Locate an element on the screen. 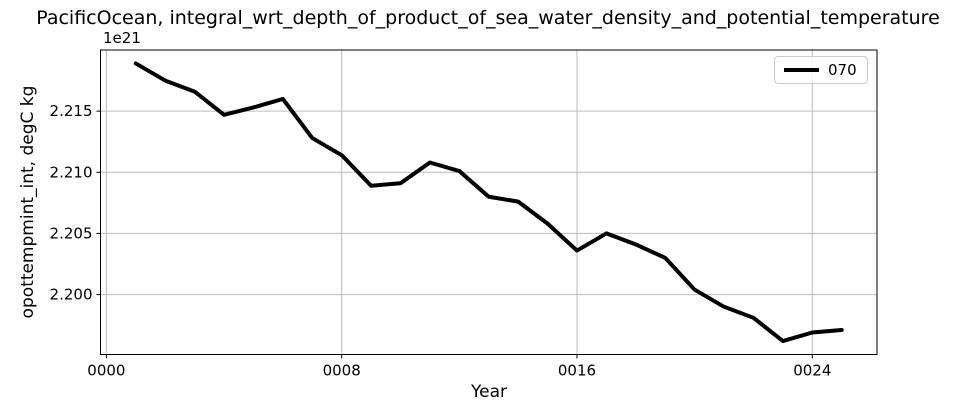 This screenshot has height=412, width=976. legend-line-sample-icon is located at coordinates (801, 70).